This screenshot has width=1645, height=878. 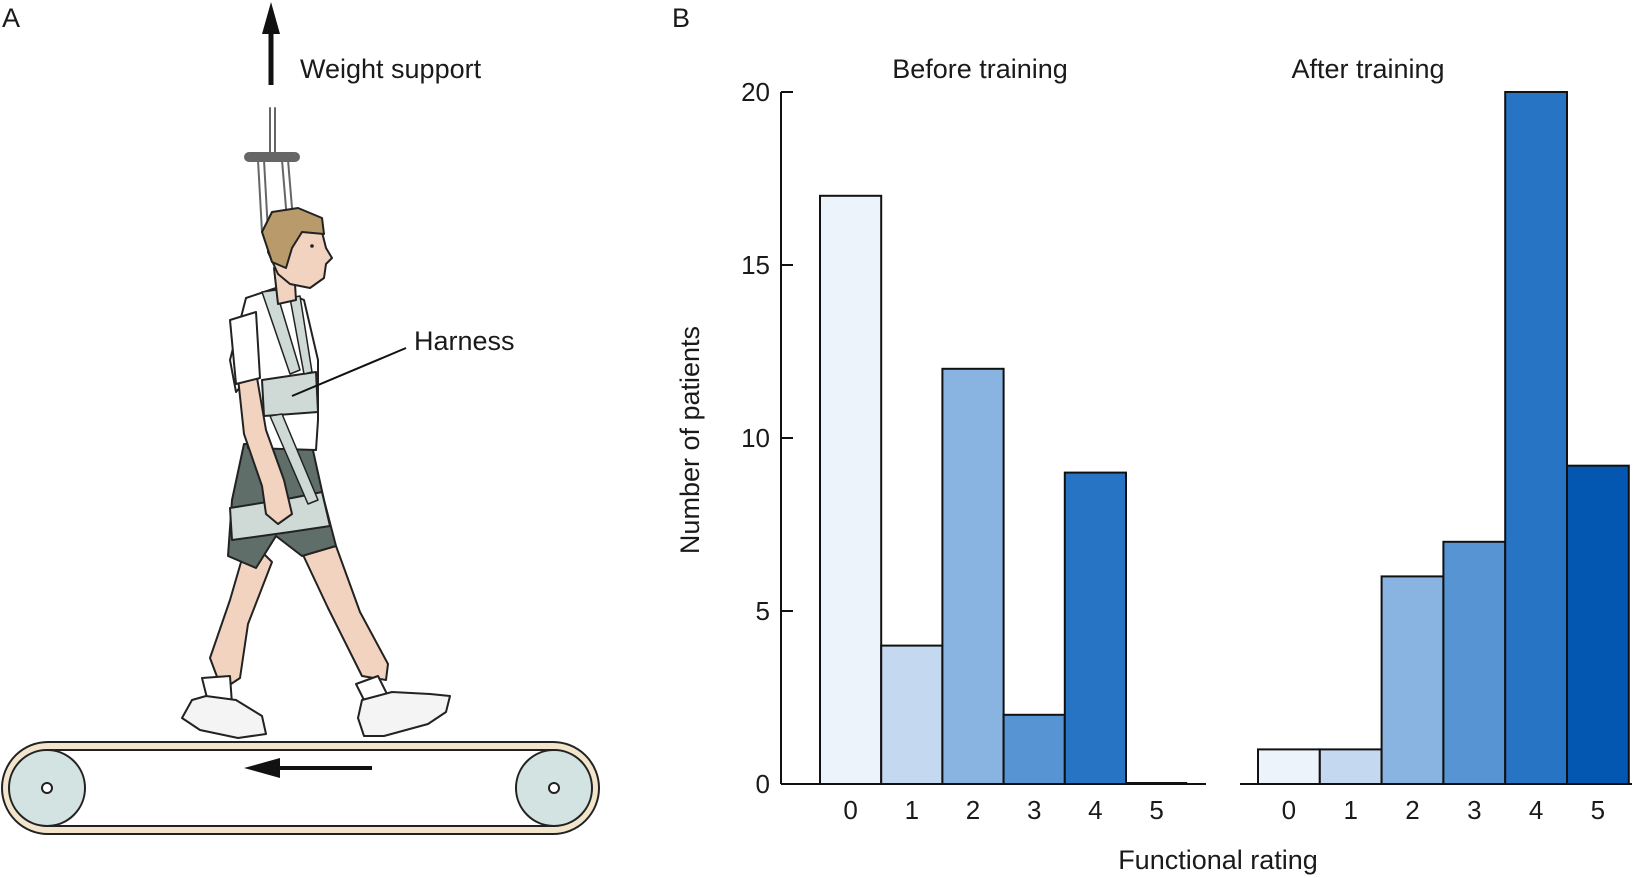 I want to click on harness-leader-line, so click(x=349, y=372).